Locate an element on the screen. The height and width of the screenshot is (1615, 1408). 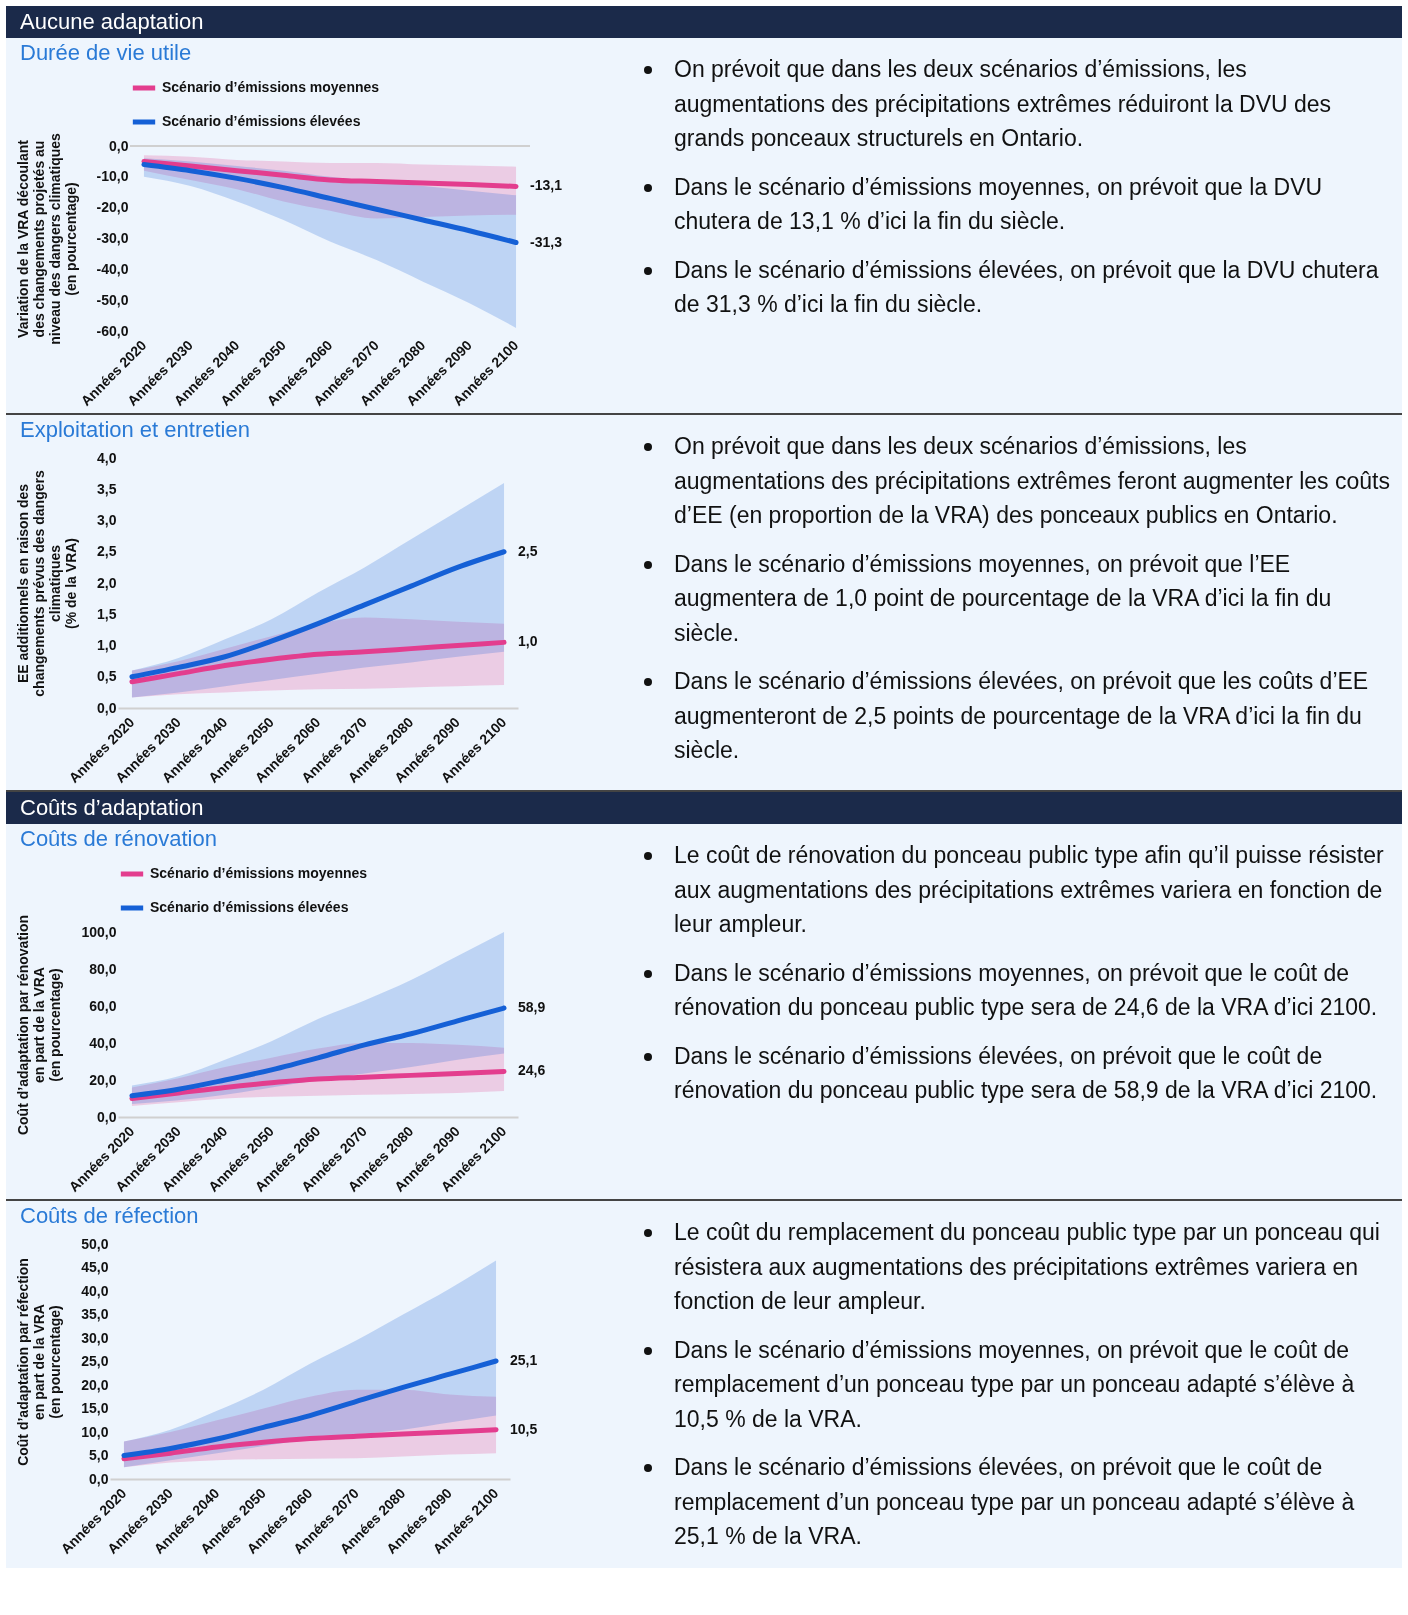
y-axis-title: Variation de la VRA découlant des changements projetés au niveau des dangers climatiques (en pourcentage) is located at coordinates (46, 238).